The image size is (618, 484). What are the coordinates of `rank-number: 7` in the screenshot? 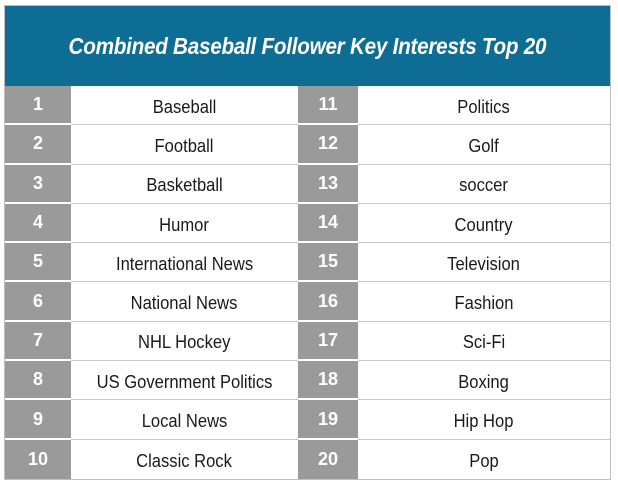 It's located at (38, 341).